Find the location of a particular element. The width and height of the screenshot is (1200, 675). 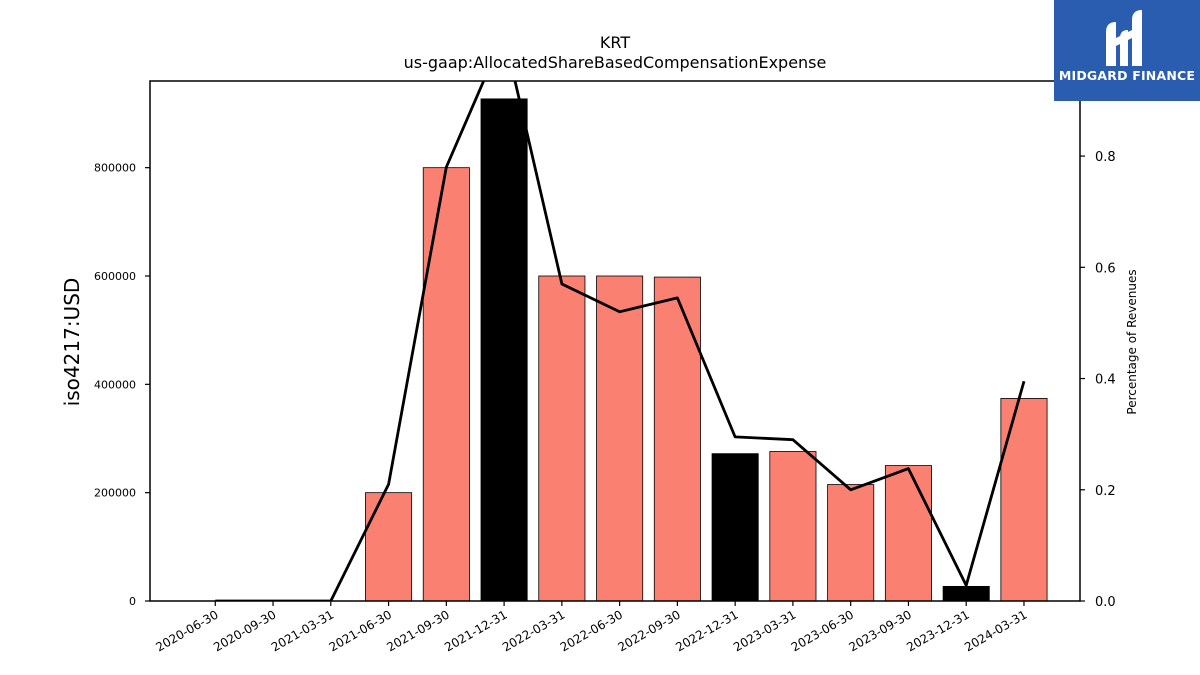

x-tick-label: 2024-03-31 is located at coordinates (995, 630).